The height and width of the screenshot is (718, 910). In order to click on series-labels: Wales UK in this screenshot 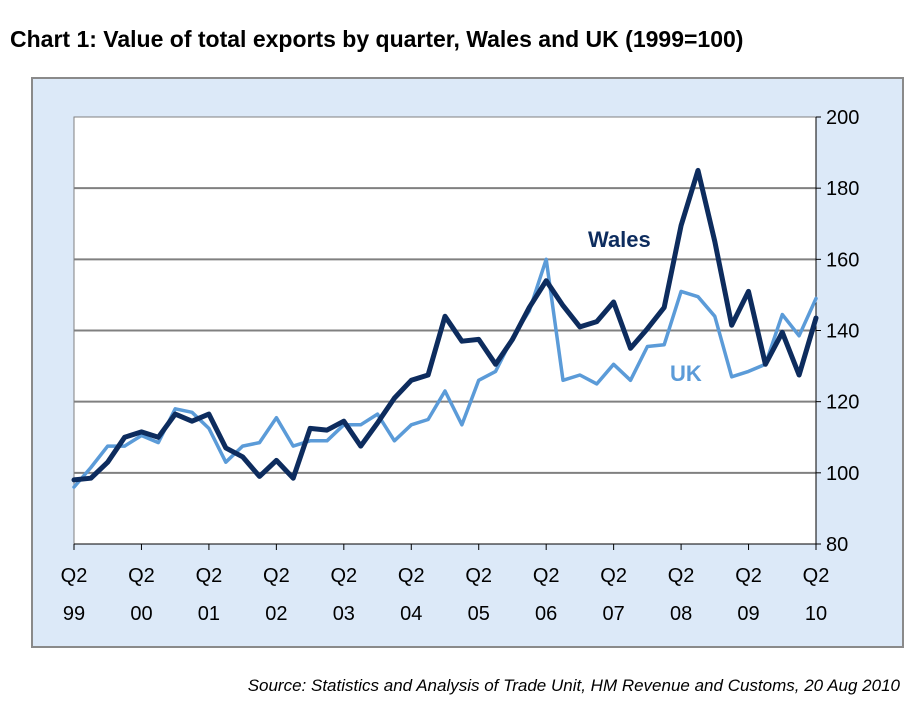, I will do `click(645, 306)`.